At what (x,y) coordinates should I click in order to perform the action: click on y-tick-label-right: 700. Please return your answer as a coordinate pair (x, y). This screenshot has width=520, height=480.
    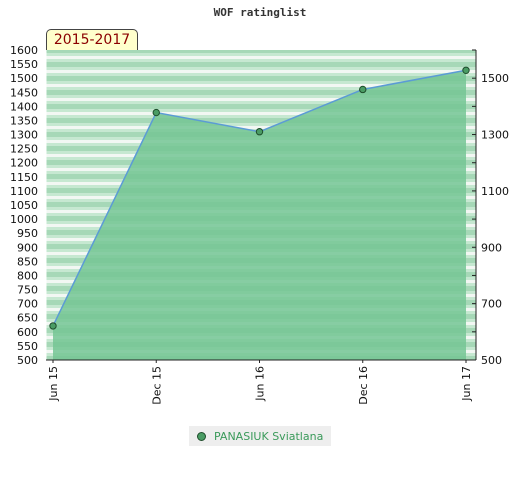
    Looking at the image, I should click on (491, 304).